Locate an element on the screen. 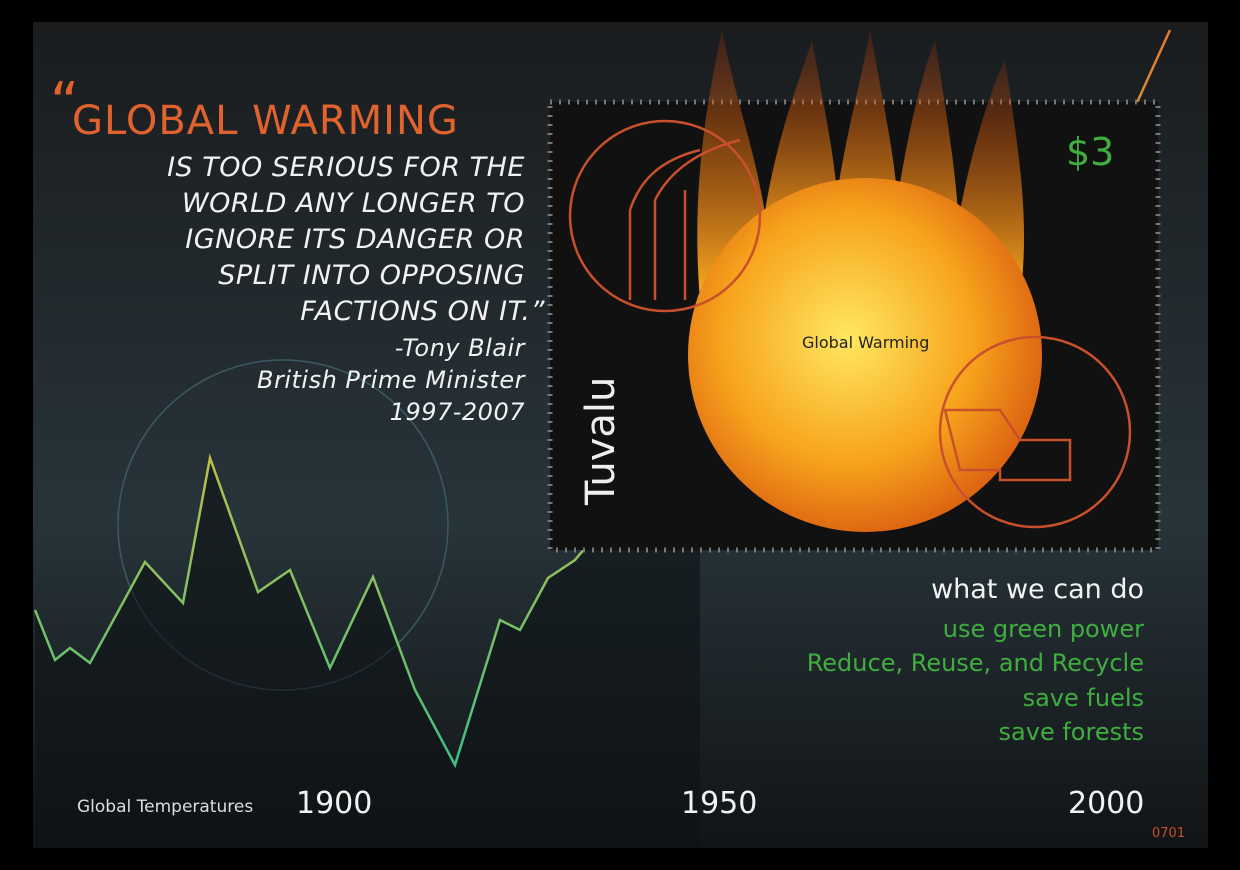 The height and width of the screenshot is (870, 1240). year-label: 2000 is located at coordinates (1106, 803).